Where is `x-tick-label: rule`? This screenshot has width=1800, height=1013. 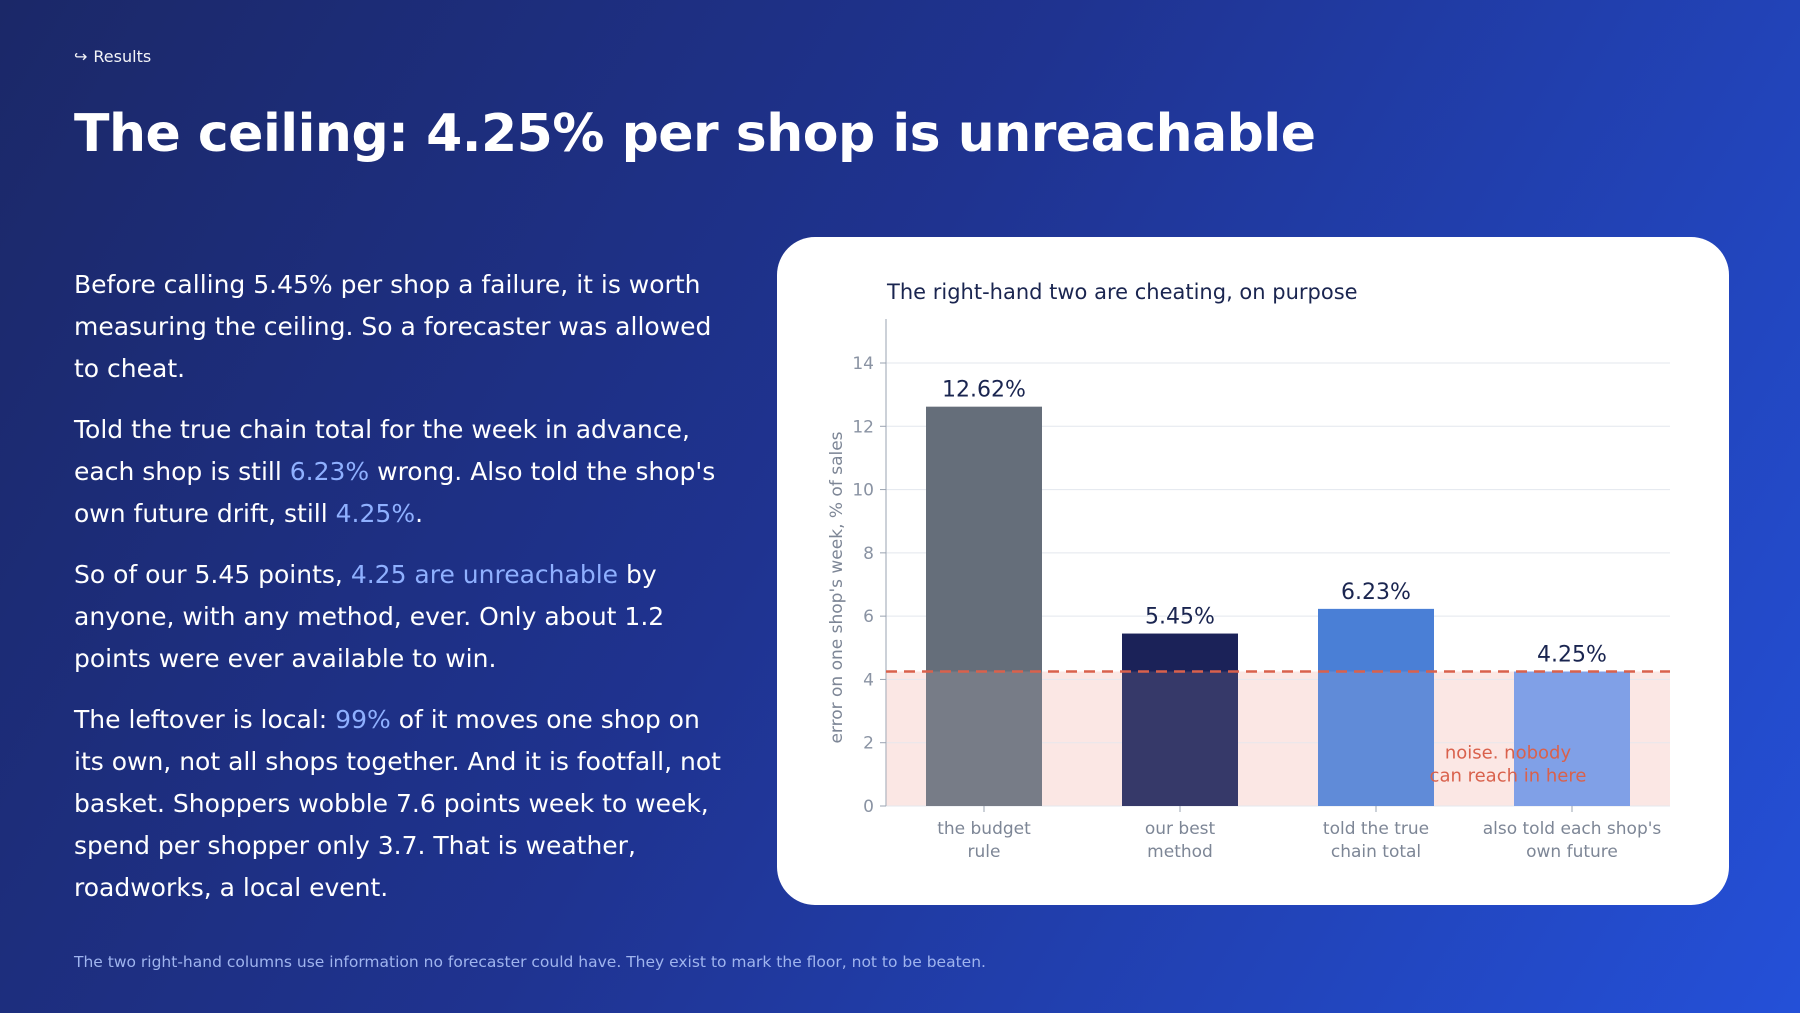 x-tick-label: rule is located at coordinates (984, 852).